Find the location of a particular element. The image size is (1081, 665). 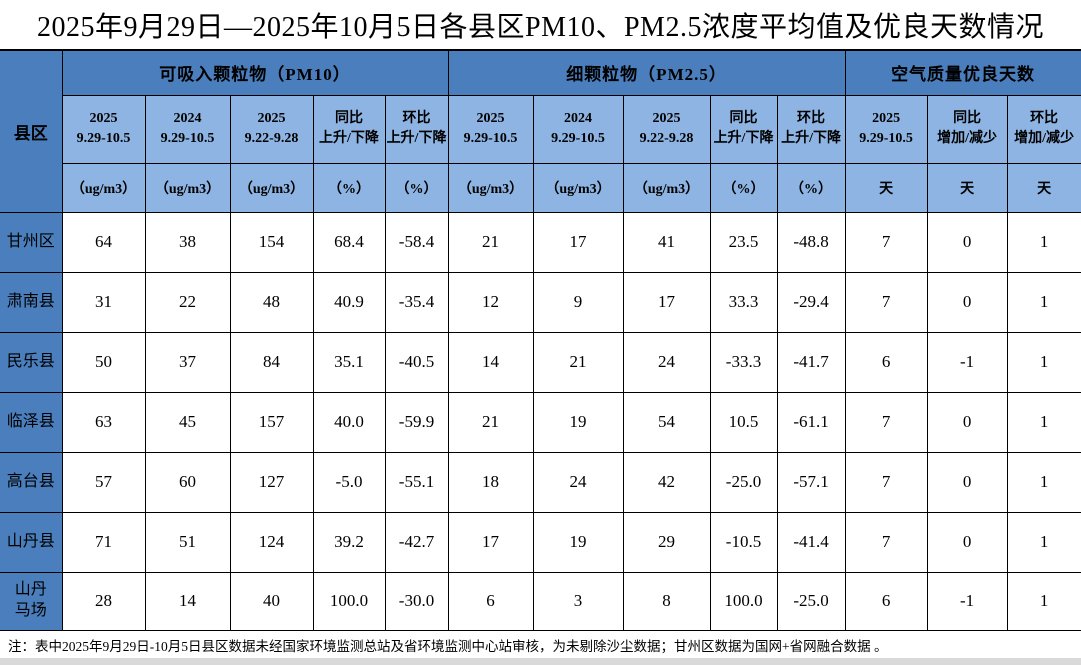

row-header-county: 高台县 is located at coordinates (31, 482).